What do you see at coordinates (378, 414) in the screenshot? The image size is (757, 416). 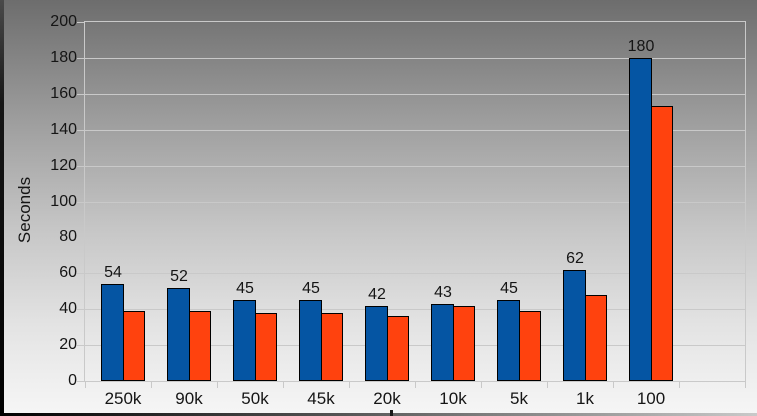 I see `bottom-frame-edge` at bounding box center [378, 414].